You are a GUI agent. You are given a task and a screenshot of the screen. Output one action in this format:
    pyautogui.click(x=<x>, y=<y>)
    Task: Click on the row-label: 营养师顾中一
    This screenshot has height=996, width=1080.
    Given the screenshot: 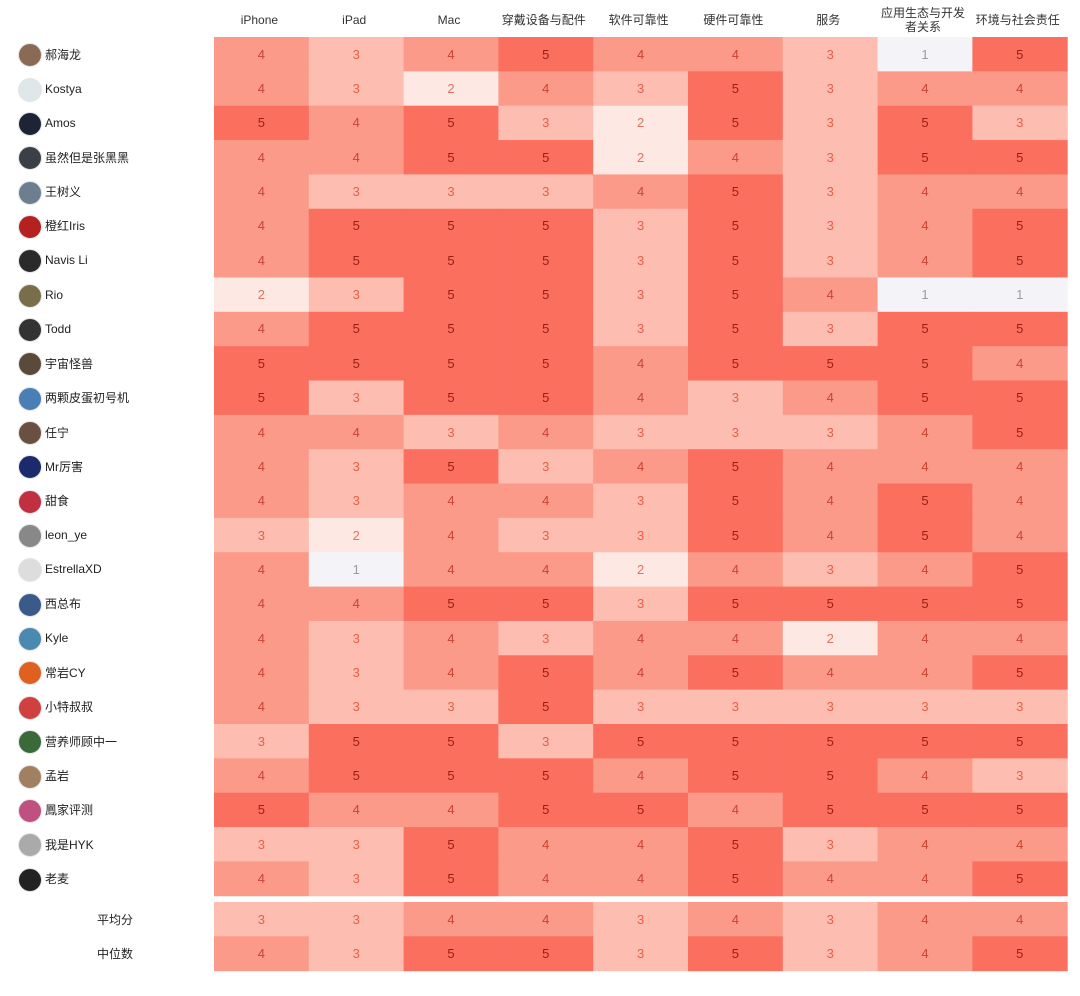 What is the action you would take?
    pyautogui.click(x=81, y=741)
    